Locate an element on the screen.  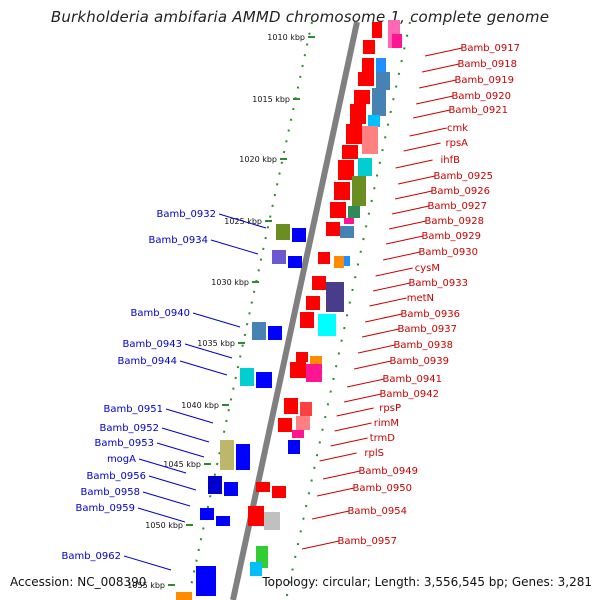
forward-gene-label: Bamb_0959 is located at coordinates (105, 508).